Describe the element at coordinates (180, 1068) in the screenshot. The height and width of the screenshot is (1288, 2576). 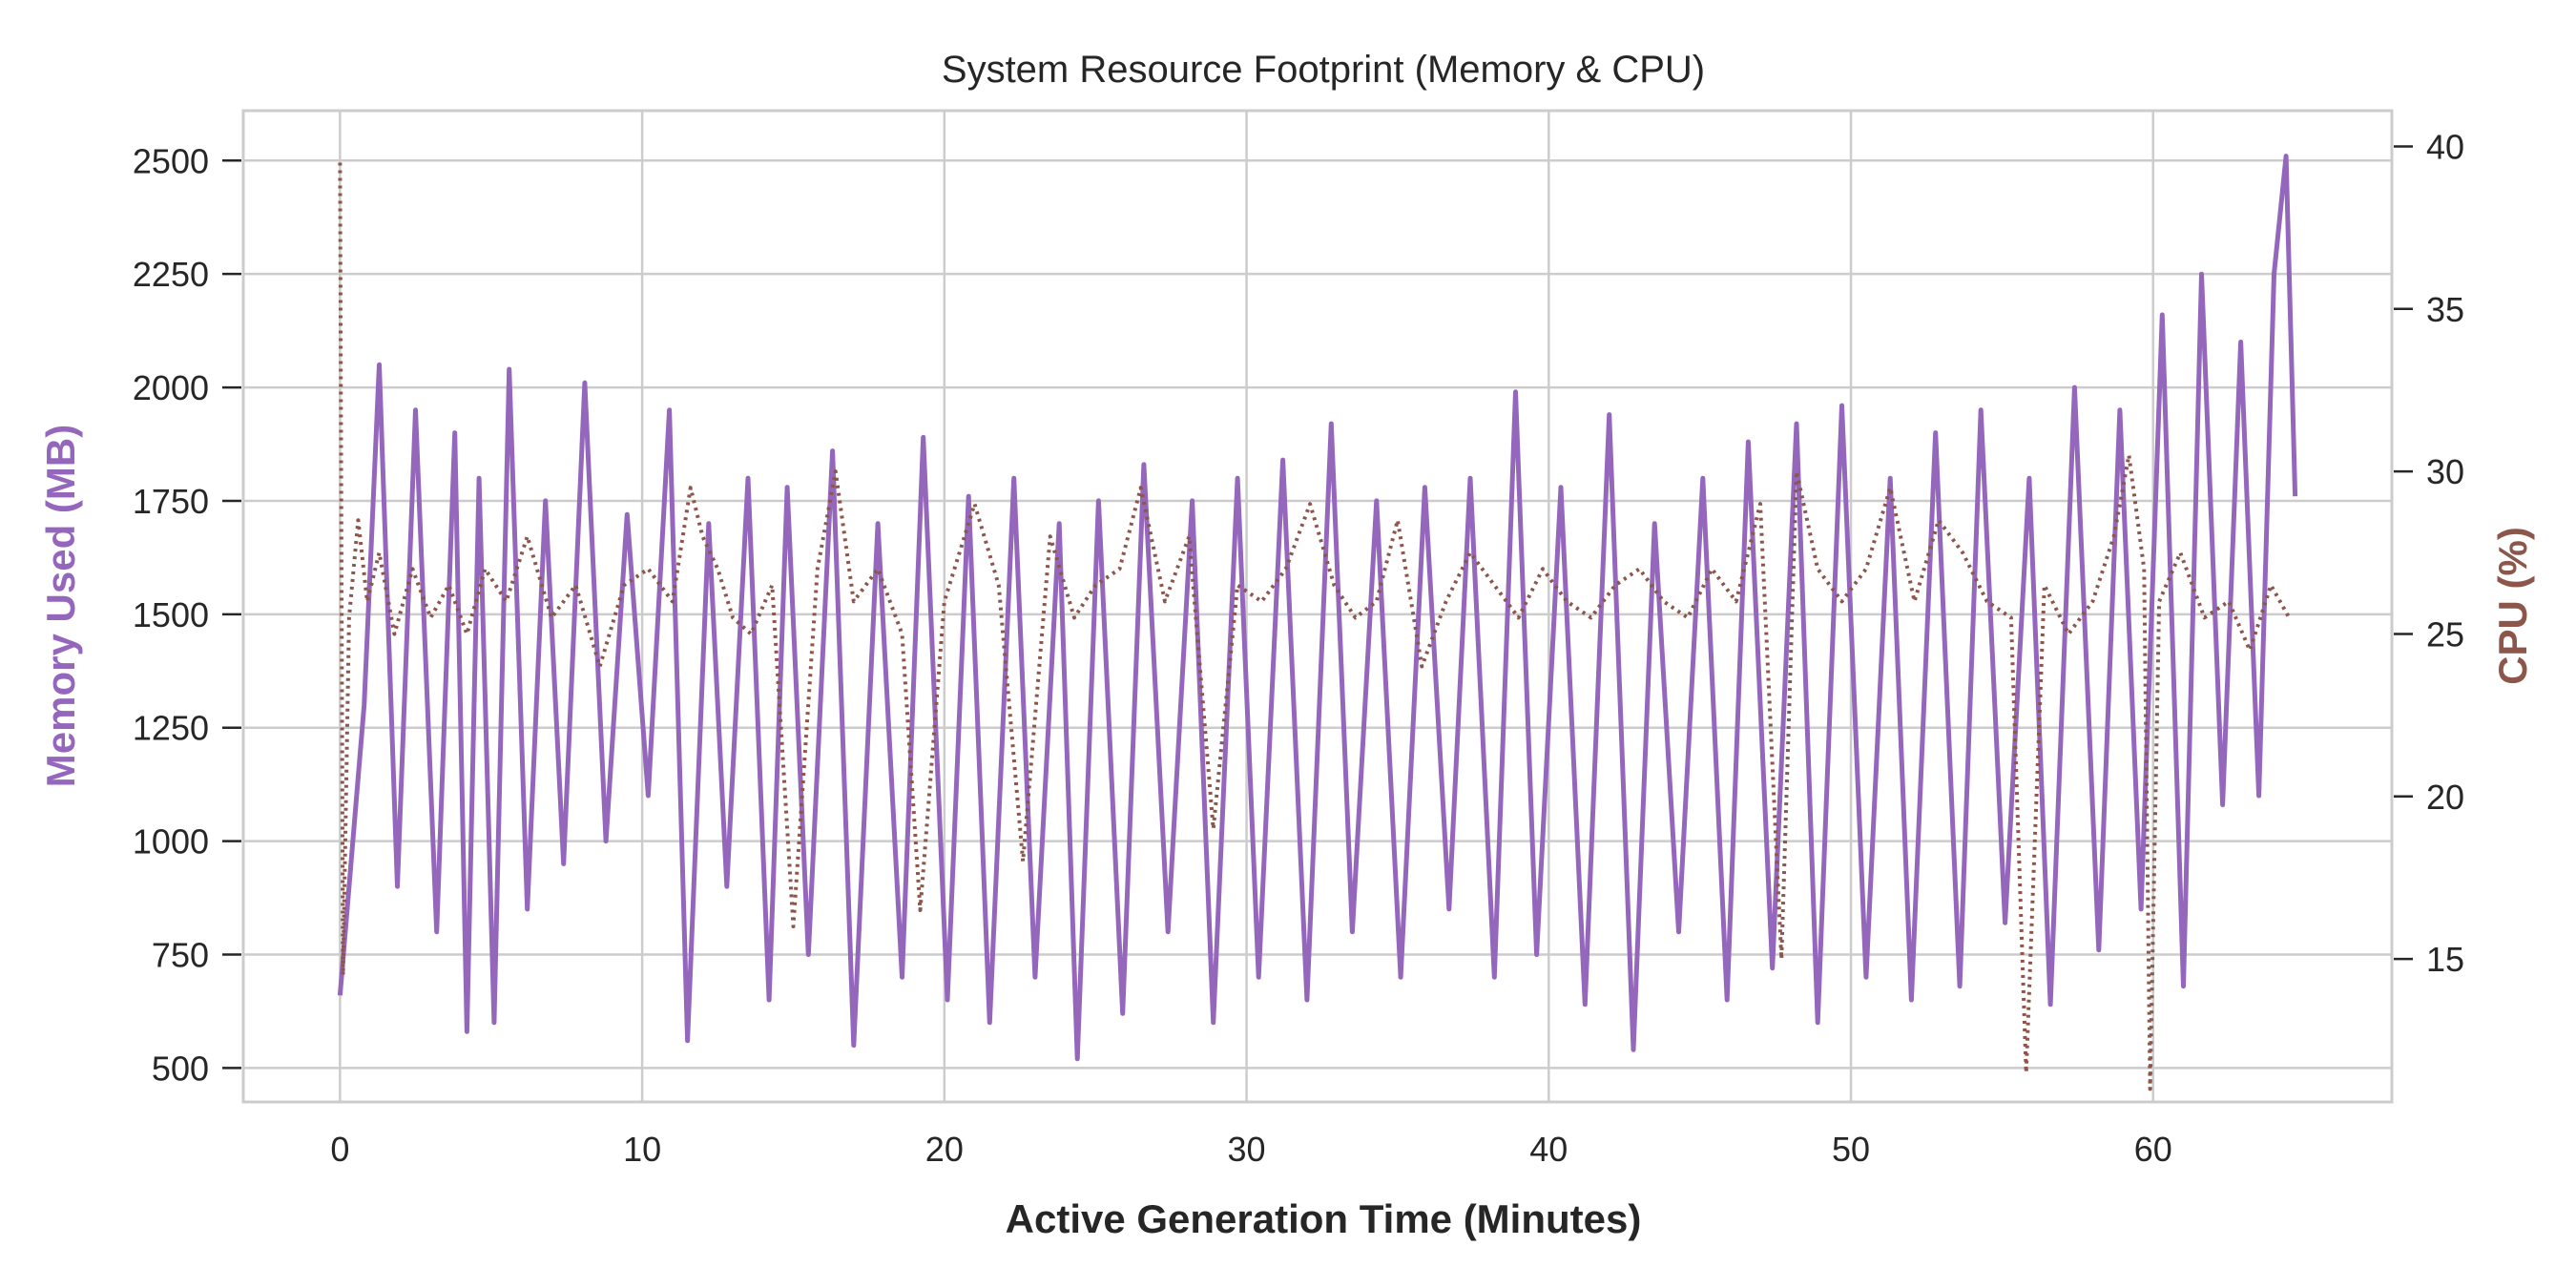
I see `left-y-tick-label: 500` at that location.